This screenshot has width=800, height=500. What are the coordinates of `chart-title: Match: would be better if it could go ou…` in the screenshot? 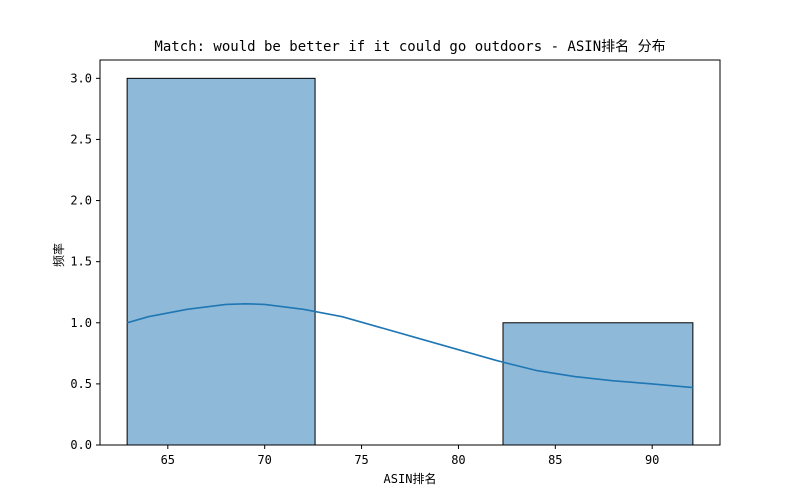 It's located at (409, 47).